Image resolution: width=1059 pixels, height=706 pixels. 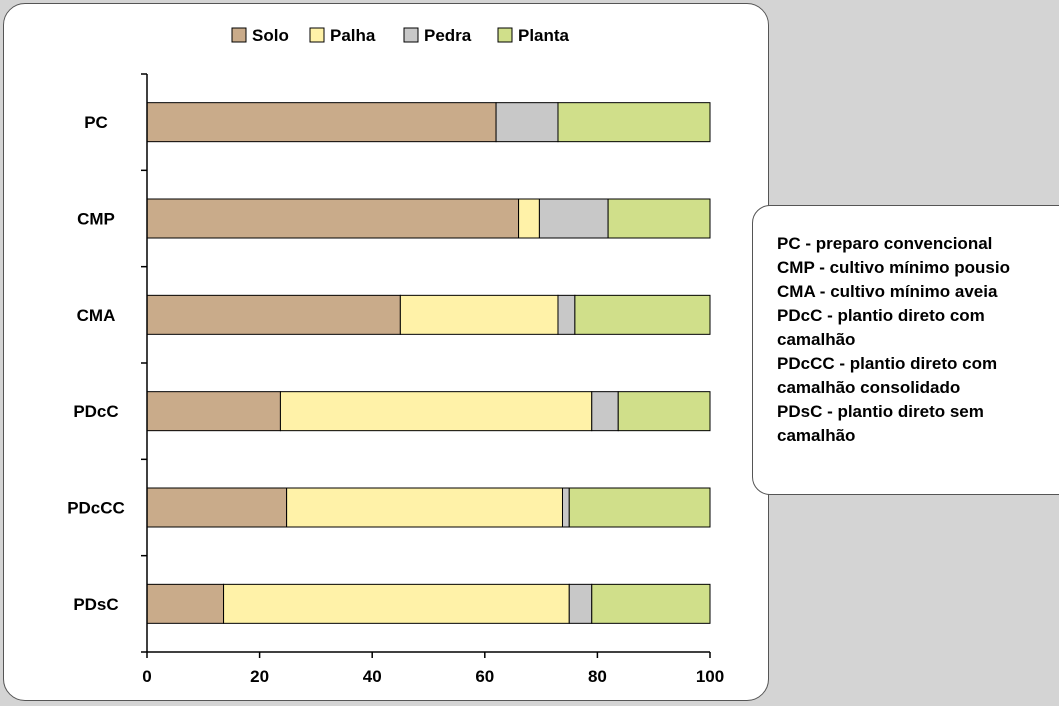 What do you see at coordinates (317, 35) in the screenshot?
I see `legend-swatch-palha` at bounding box center [317, 35].